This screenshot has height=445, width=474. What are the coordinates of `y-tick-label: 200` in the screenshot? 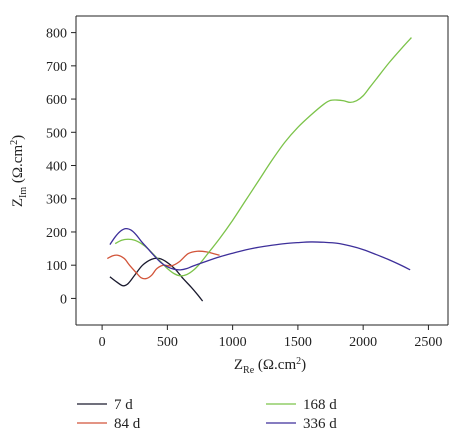 It's located at (56, 233).